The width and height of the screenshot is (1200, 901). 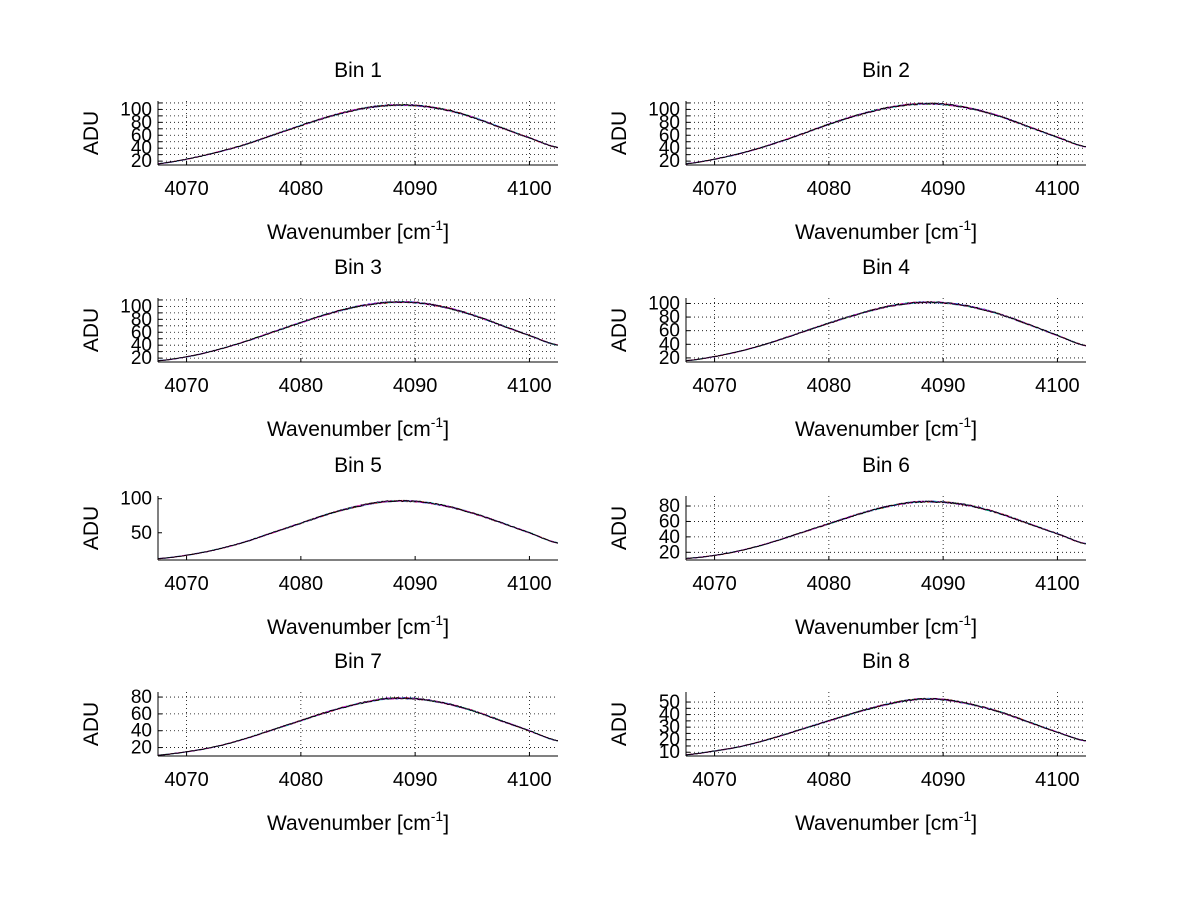 I want to click on bin-8-ytick-label-4: 30, so click(x=669, y=727).